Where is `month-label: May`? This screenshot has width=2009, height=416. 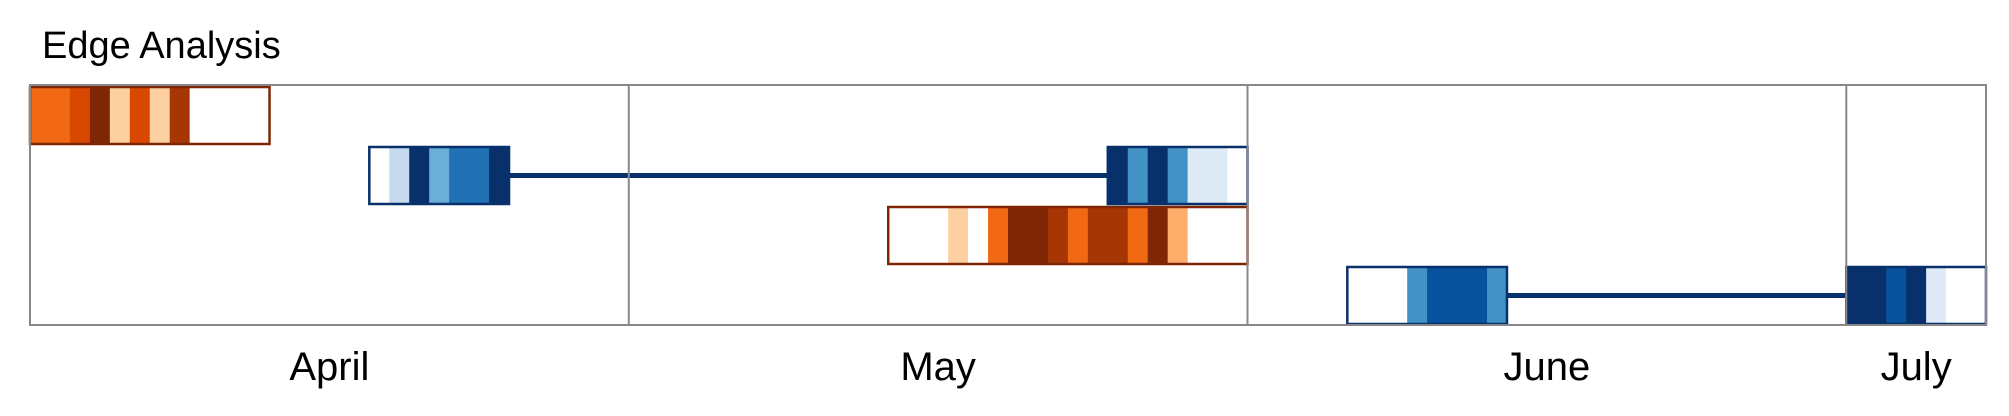
month-label: May is located at coordinates (938, 367).